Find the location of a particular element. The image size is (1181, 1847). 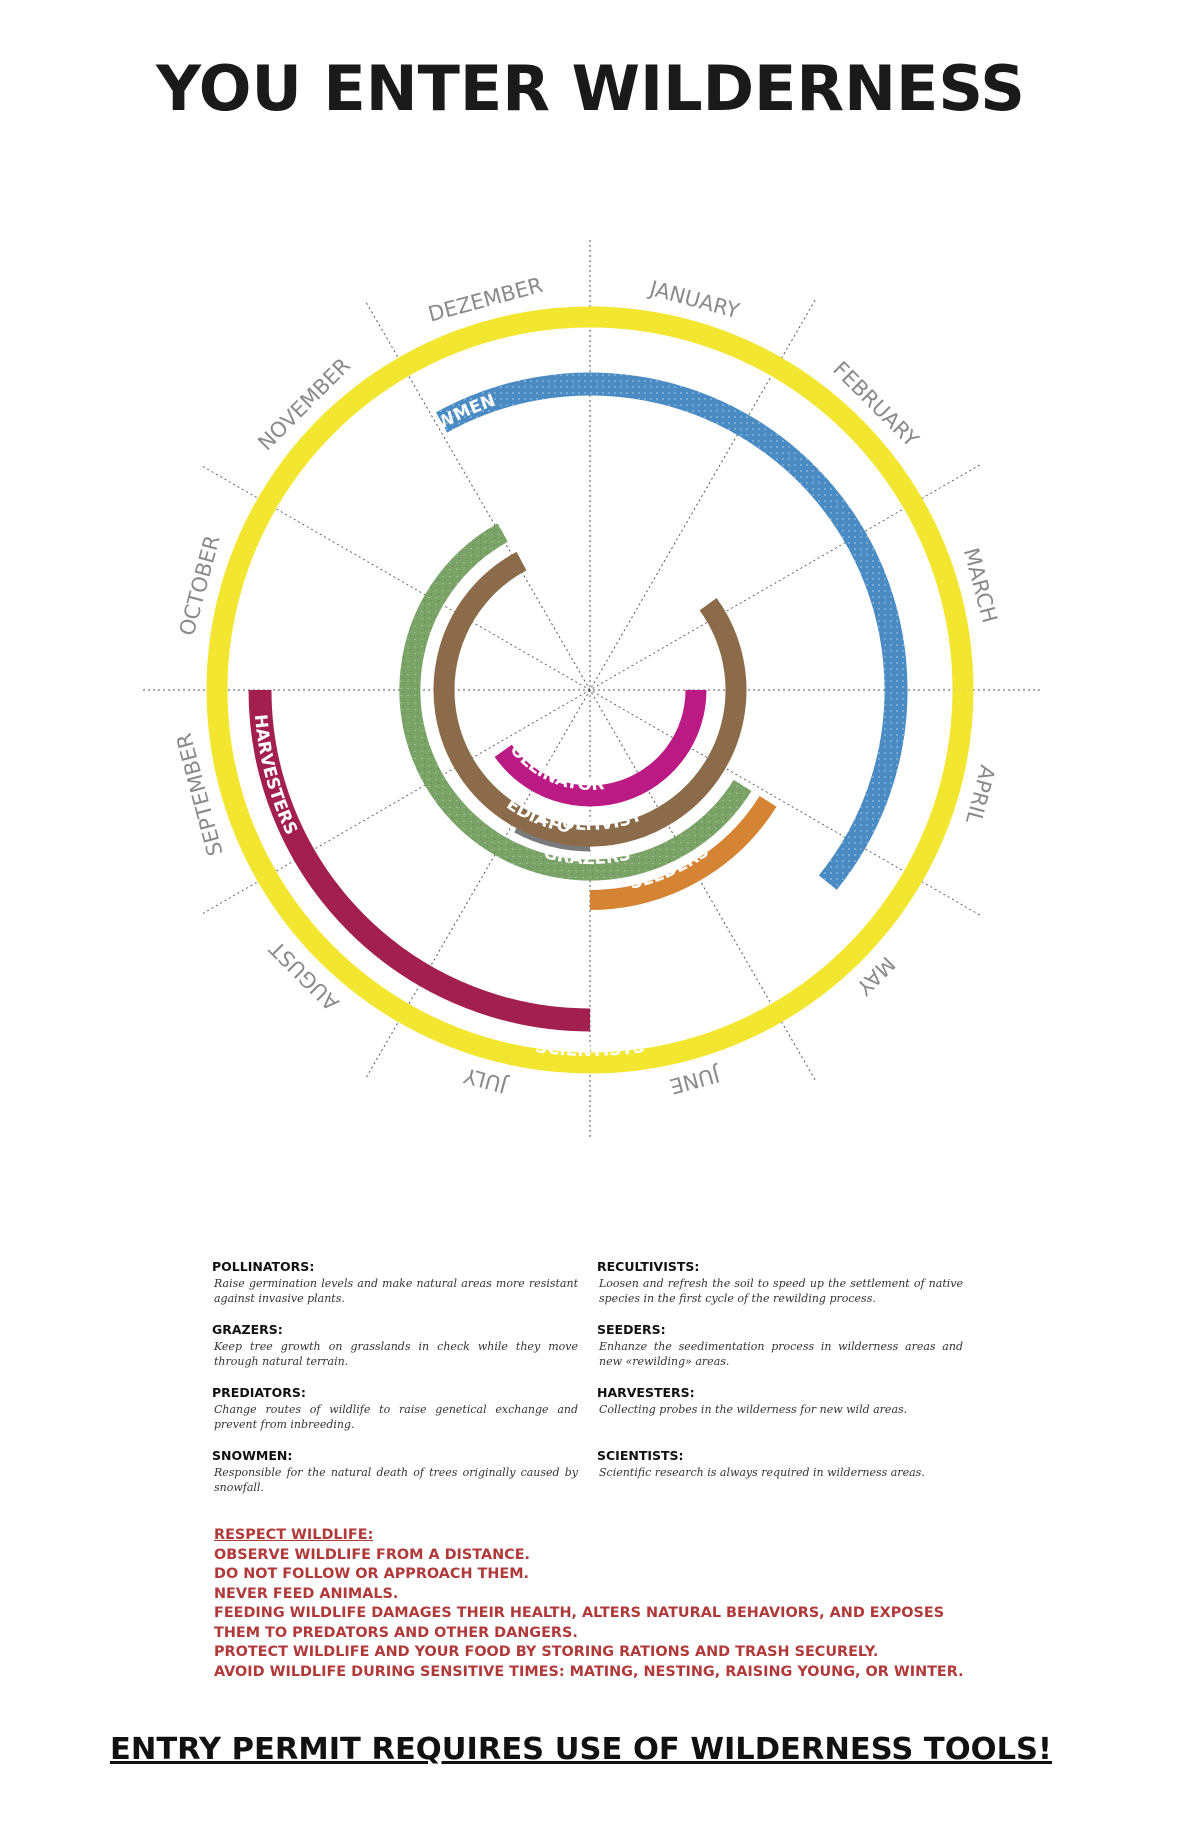

harvesters-label: HARVESTERS is located at coordinates (275, 775).